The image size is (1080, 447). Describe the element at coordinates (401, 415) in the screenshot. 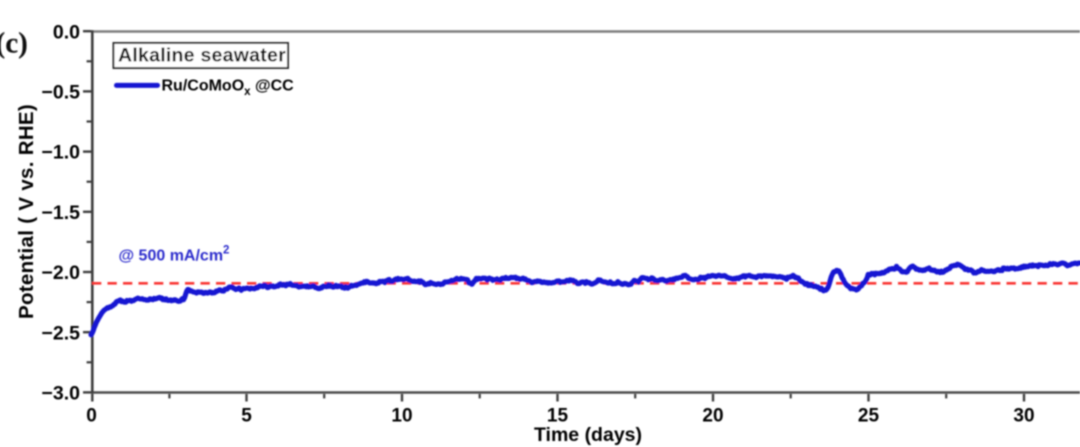

I see `svg-text: 10` at that location.